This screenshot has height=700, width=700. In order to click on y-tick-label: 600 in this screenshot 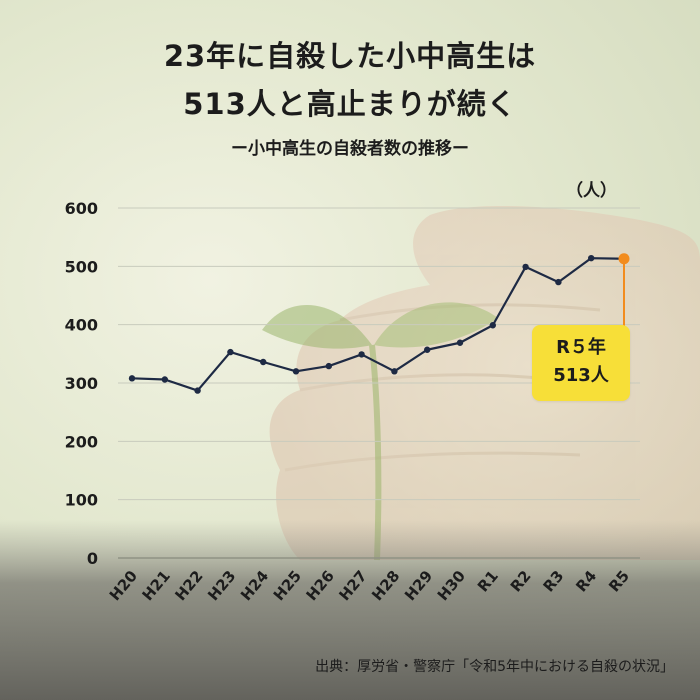, I will do `click(81, 208)`.